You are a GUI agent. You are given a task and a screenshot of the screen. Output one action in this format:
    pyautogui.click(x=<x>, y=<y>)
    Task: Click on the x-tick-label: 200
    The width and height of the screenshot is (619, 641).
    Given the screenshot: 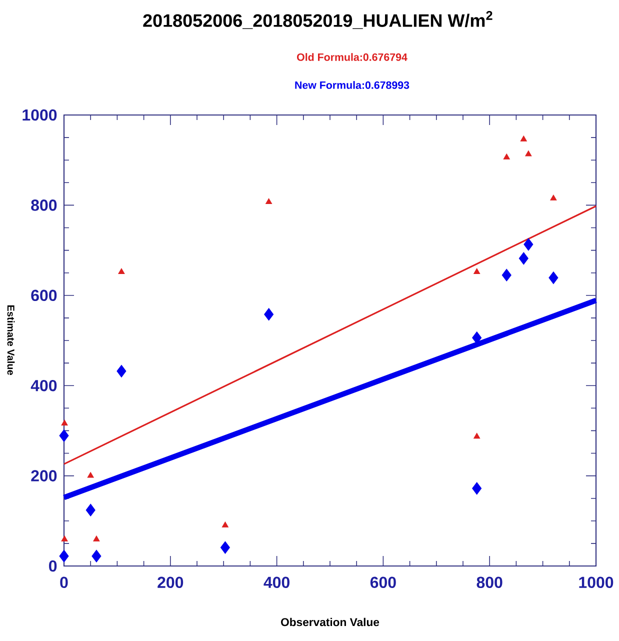 What is the action you would take?
    pyautogui.click(x=171, y=582)
    